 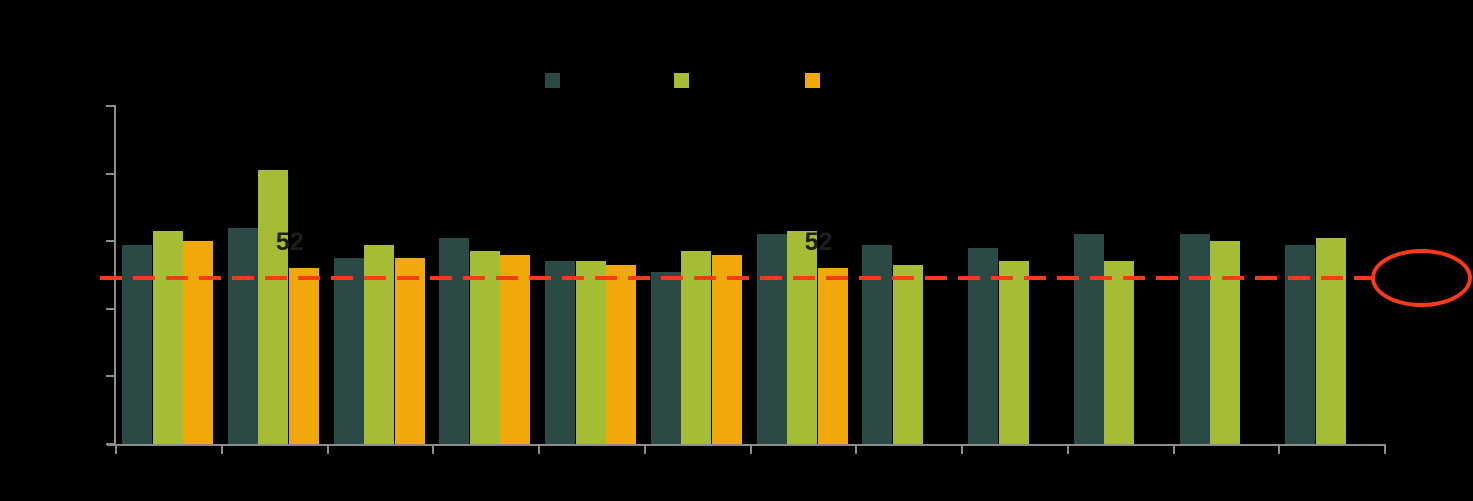 What do you see at coordinates (1421, 278) in the screenshot?
I see `highlight-ellipse-annotation` at bounding box center [1421, 278].